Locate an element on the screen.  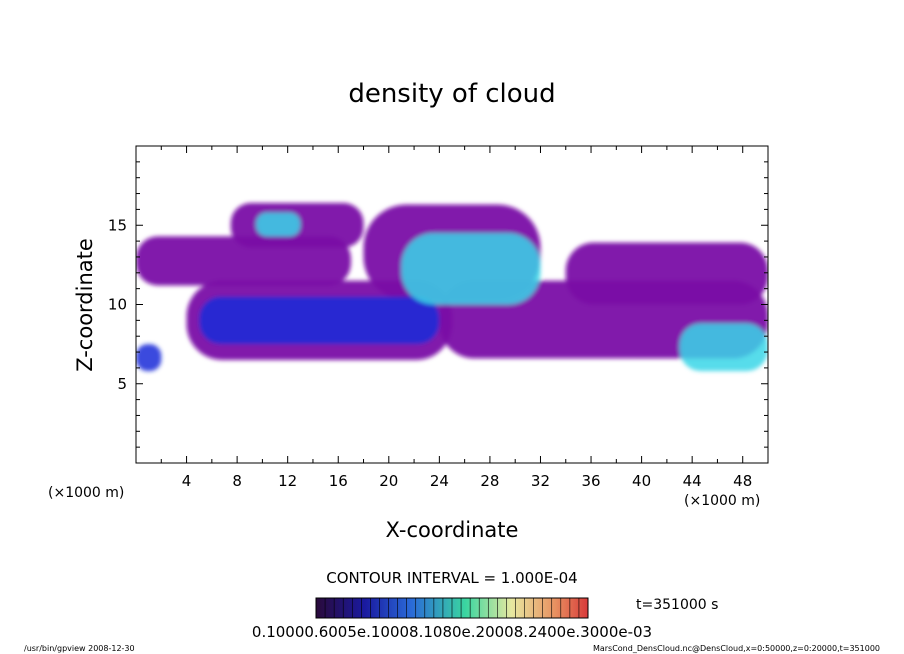
y-tick-label: 10 is located at coordinates (117, 305).